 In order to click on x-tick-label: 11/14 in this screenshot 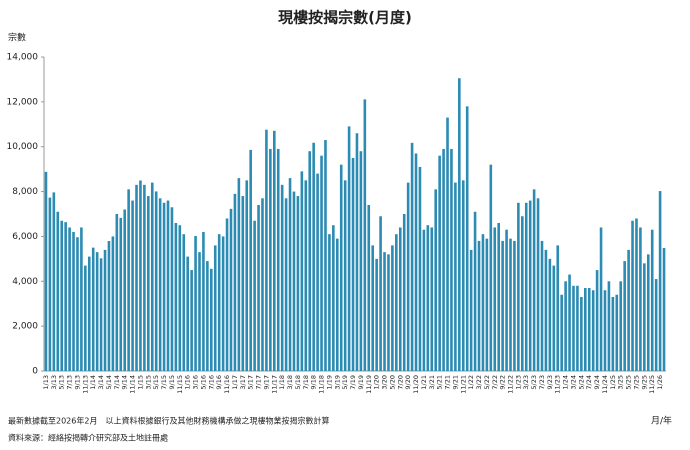, I will do `click(133, 384)`.